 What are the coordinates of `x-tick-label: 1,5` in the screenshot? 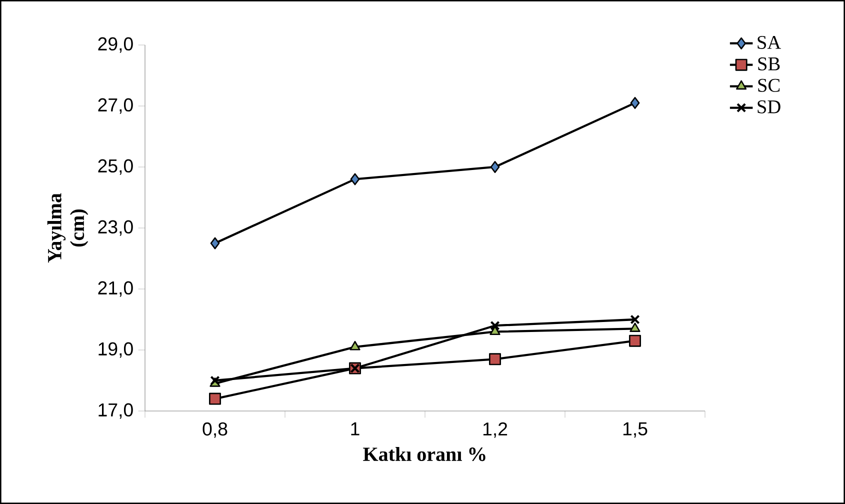 It's located at (635, 430).